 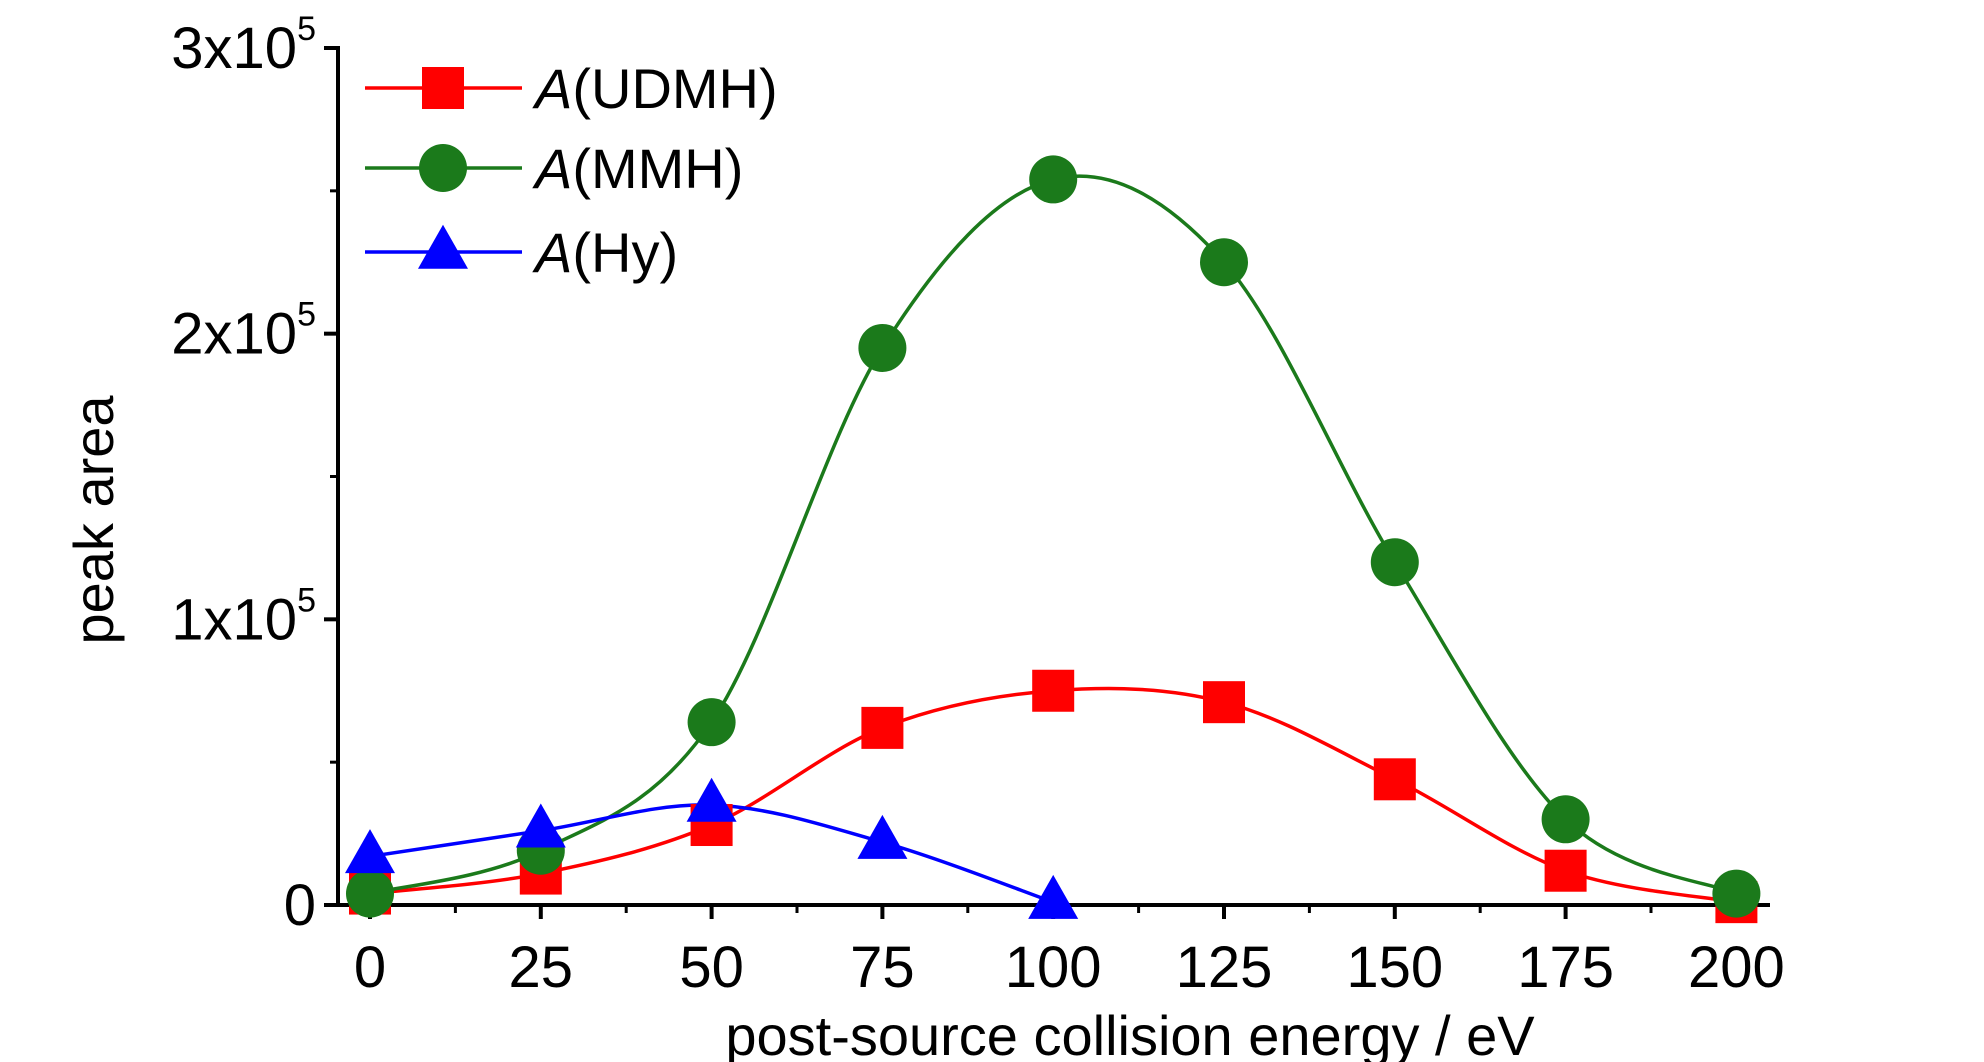 I want to click on x-tick-label: 175, so click(x=1565, y=967).